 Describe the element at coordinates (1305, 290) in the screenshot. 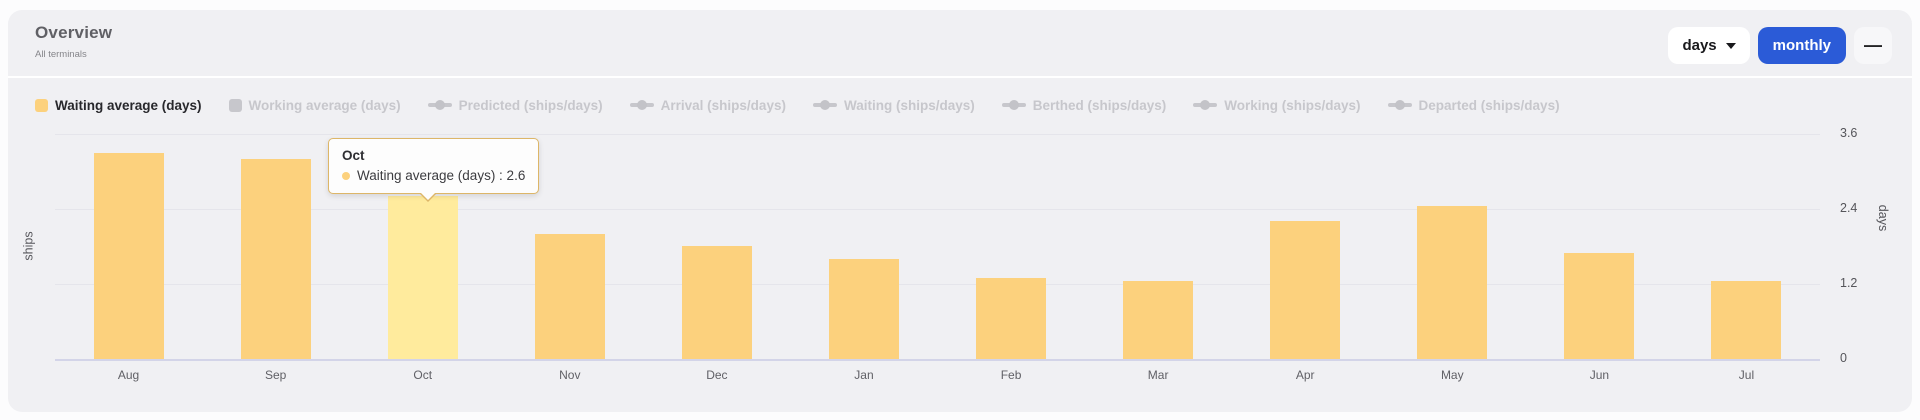

I see `bar-apr` at that location.